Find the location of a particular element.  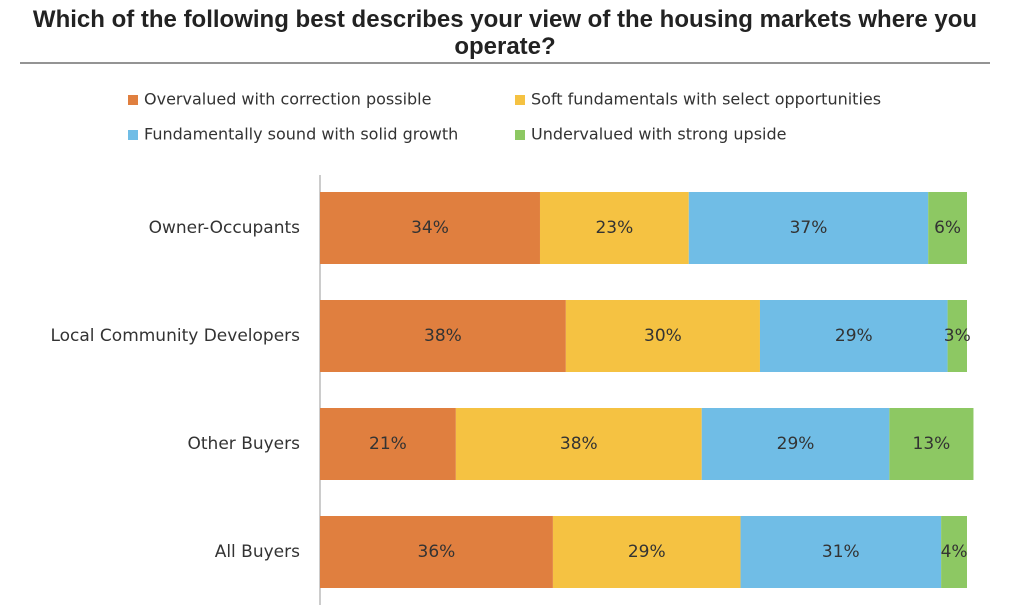

category-label: All Buyers is located at coordinates (257, 552).